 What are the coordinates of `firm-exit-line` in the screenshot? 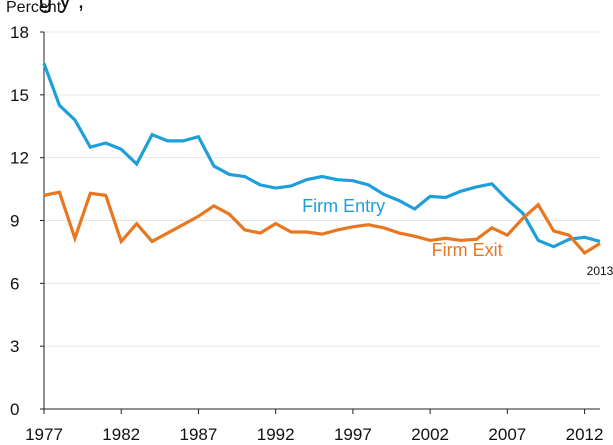 It's located at (322, 223).